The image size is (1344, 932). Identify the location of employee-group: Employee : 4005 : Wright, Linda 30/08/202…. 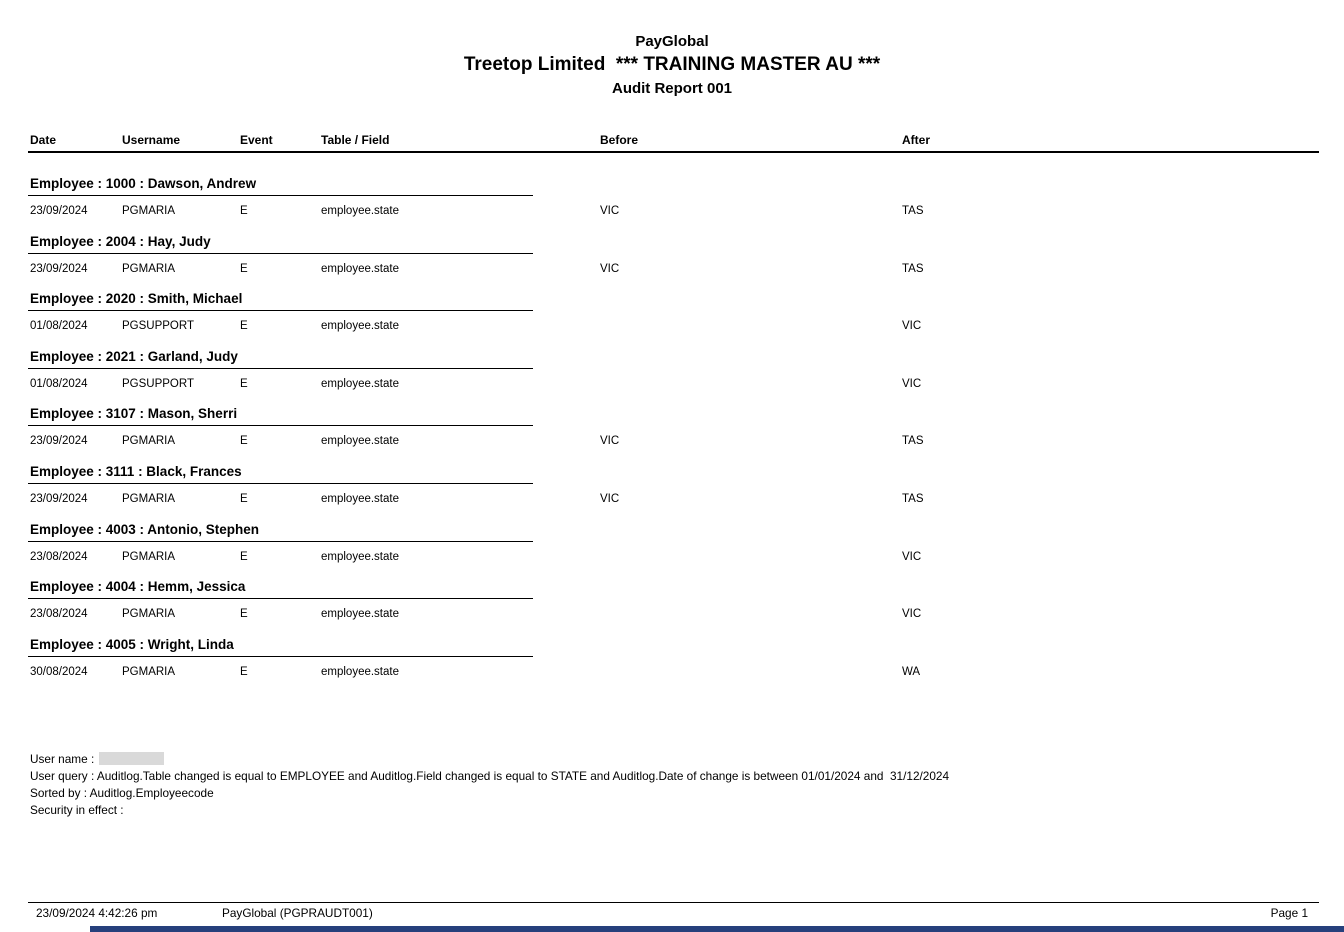
(672, 666).